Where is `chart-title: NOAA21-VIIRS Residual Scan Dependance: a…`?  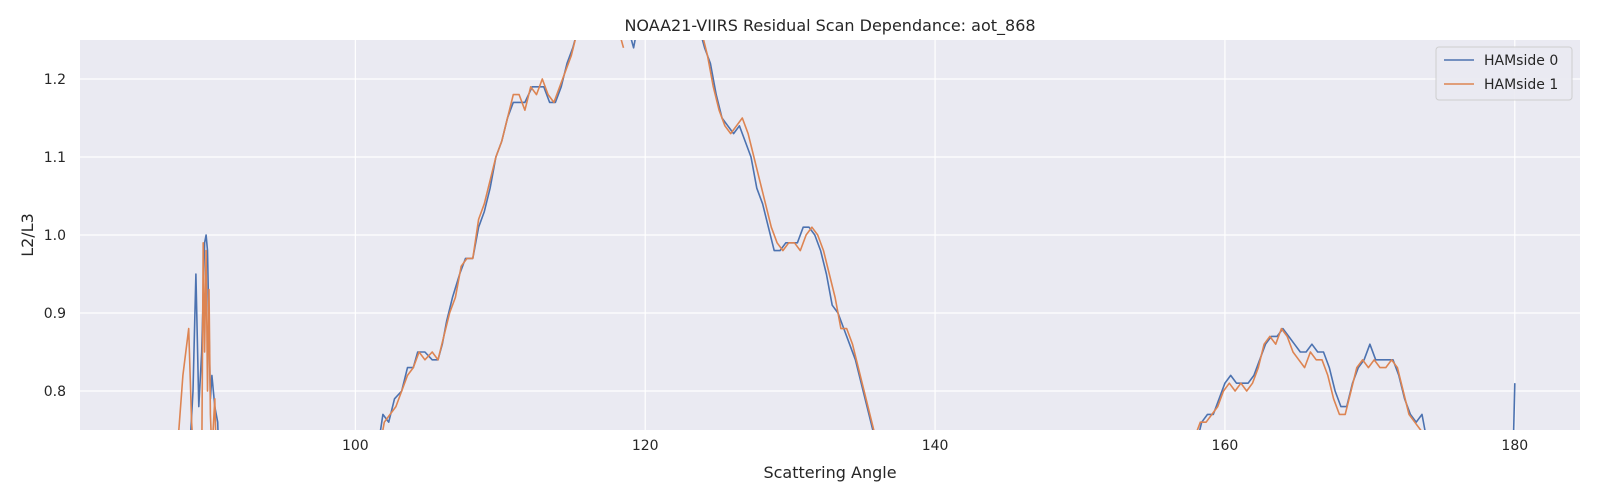 chart-title: NOAA21-VIIRS Residual Scan Dependance: a… is located at coordinates (829, 26).